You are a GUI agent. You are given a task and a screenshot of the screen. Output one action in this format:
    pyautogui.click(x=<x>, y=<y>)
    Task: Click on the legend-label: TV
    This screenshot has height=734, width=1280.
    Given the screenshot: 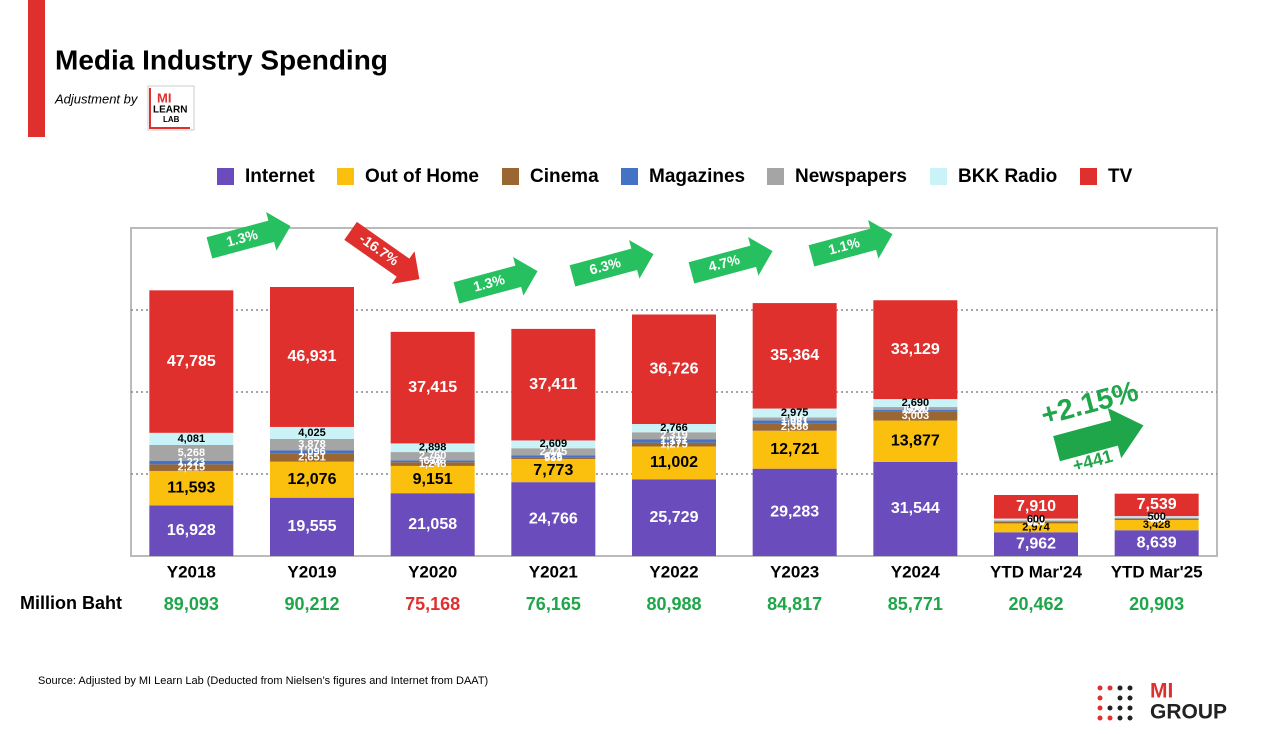 What is the action you would take?
    pyautogui.click(x=1120, y=176)
    